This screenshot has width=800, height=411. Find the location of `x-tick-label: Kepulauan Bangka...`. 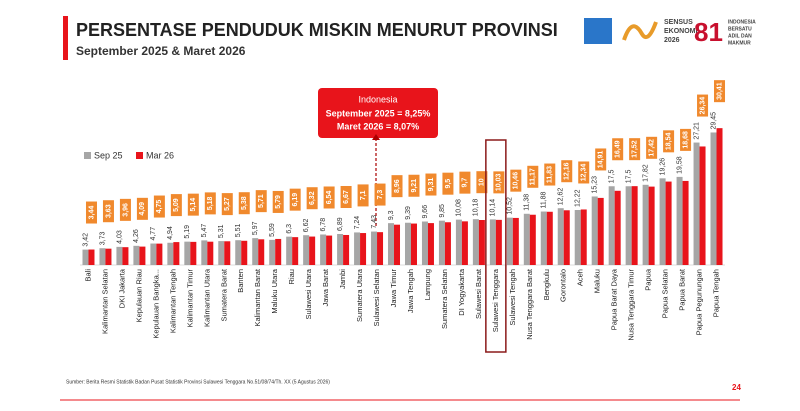

x-tick-label: Kepulauan Bangka... is located at coordinates (155, 304).